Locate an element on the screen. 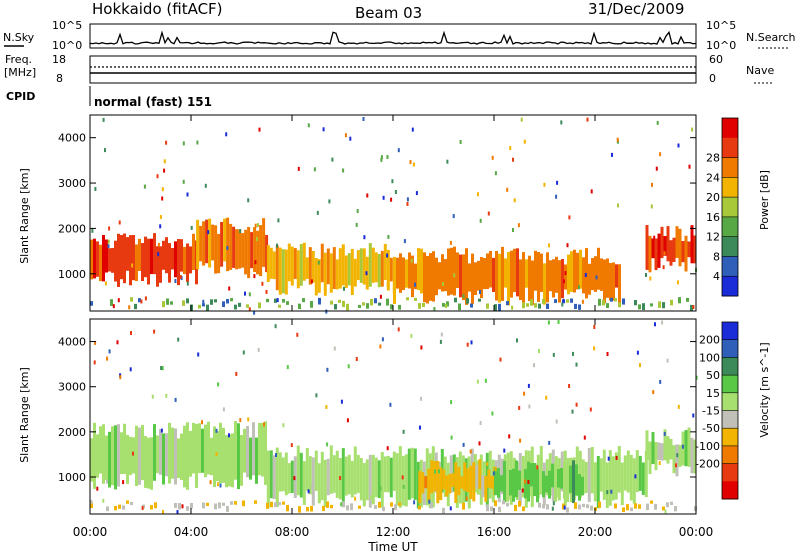 The image size is (800, 554). beam-label: Beam 03 is located at coordinates (388, 13).